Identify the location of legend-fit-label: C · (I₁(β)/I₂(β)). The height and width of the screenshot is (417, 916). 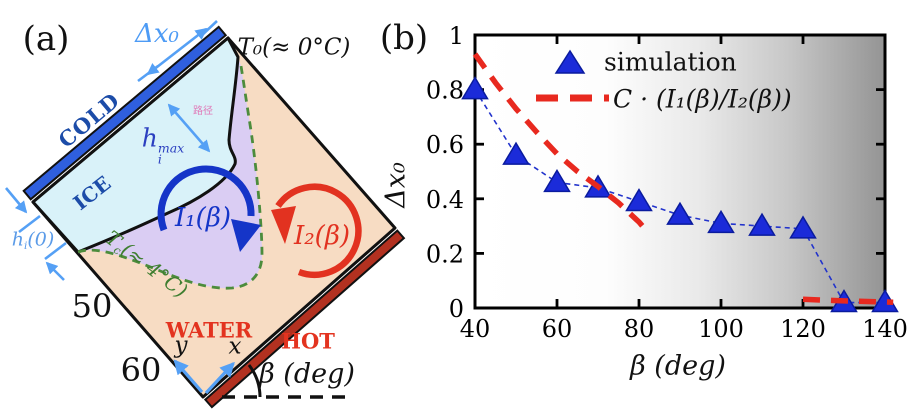
(702, 99).